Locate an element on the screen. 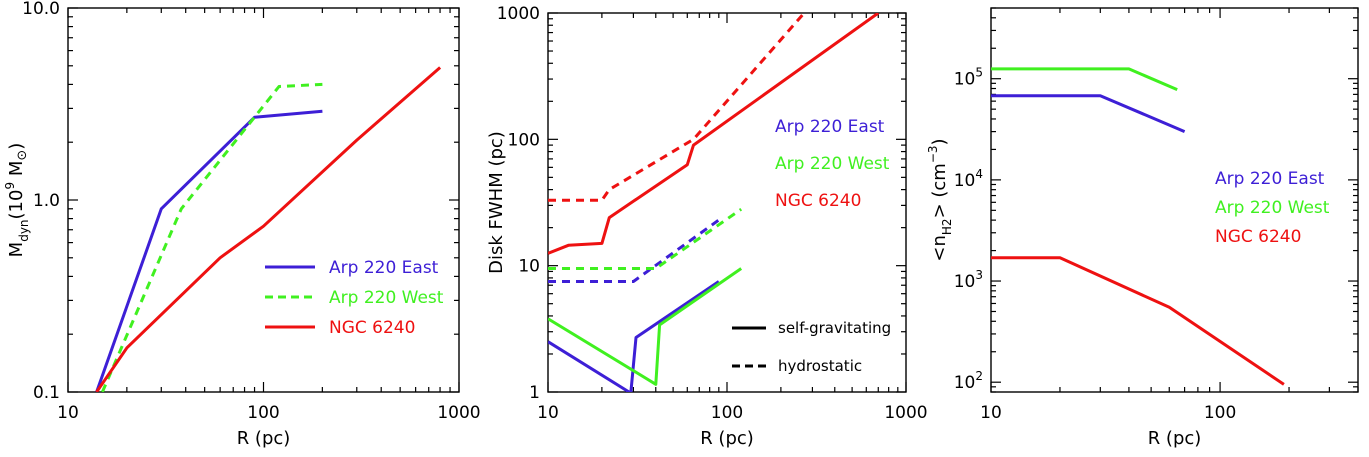  y-tick-label: 1000 is located at coordinates (518, 14).